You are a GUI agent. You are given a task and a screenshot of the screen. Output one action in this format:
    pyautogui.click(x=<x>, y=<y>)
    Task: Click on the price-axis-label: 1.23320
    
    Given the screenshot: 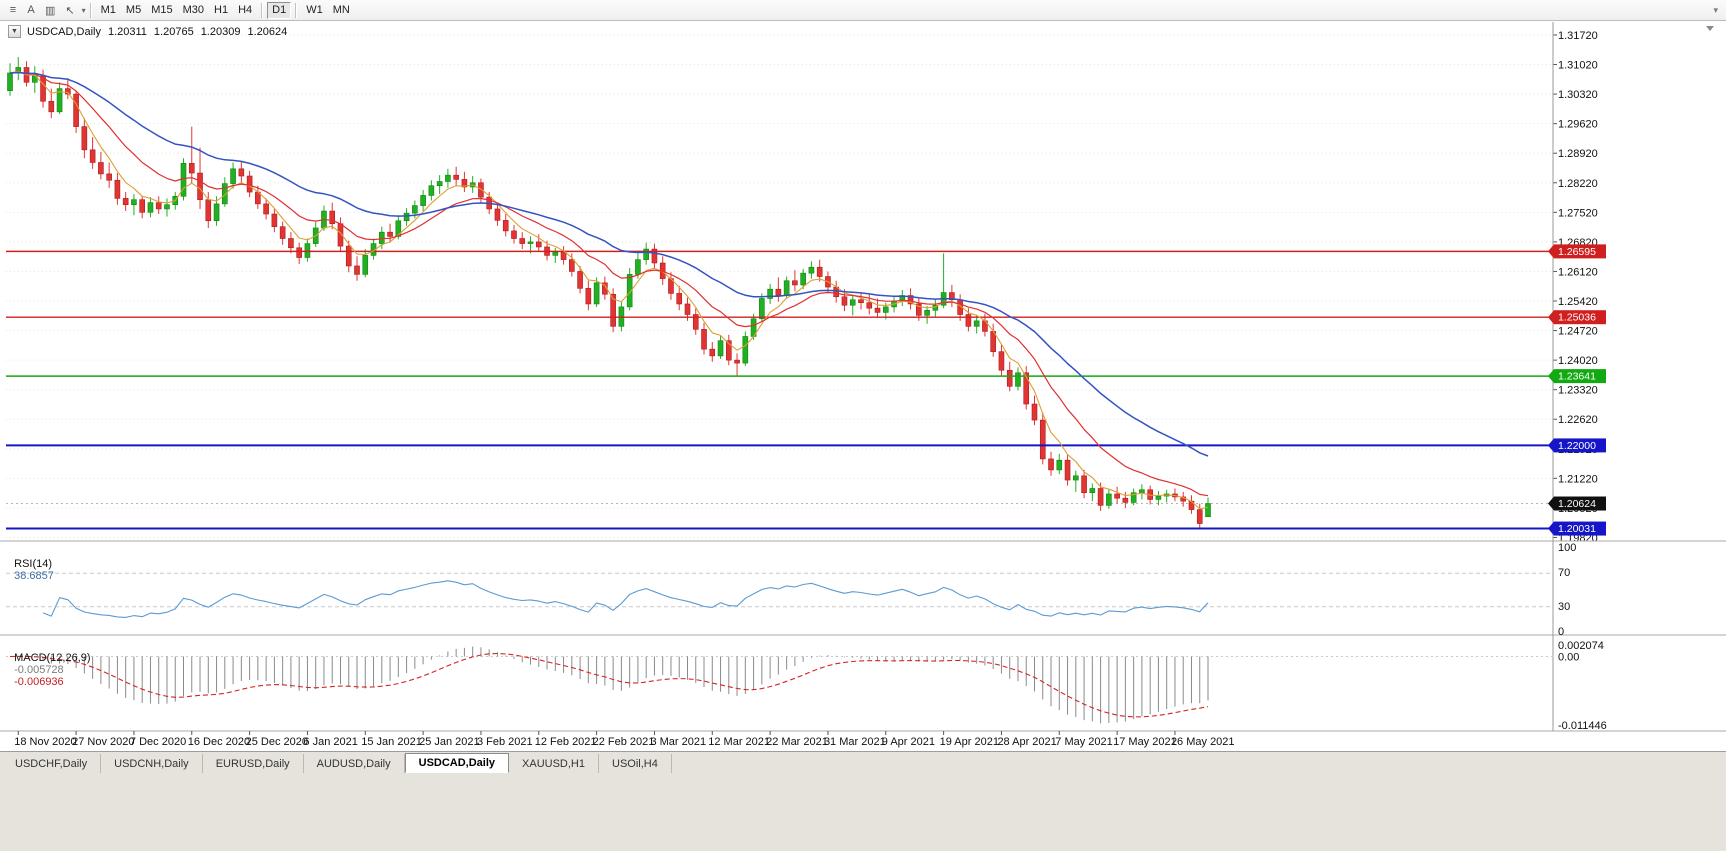 What is the action you would take?
    pyautogui.click(x=1578, y=391)
    